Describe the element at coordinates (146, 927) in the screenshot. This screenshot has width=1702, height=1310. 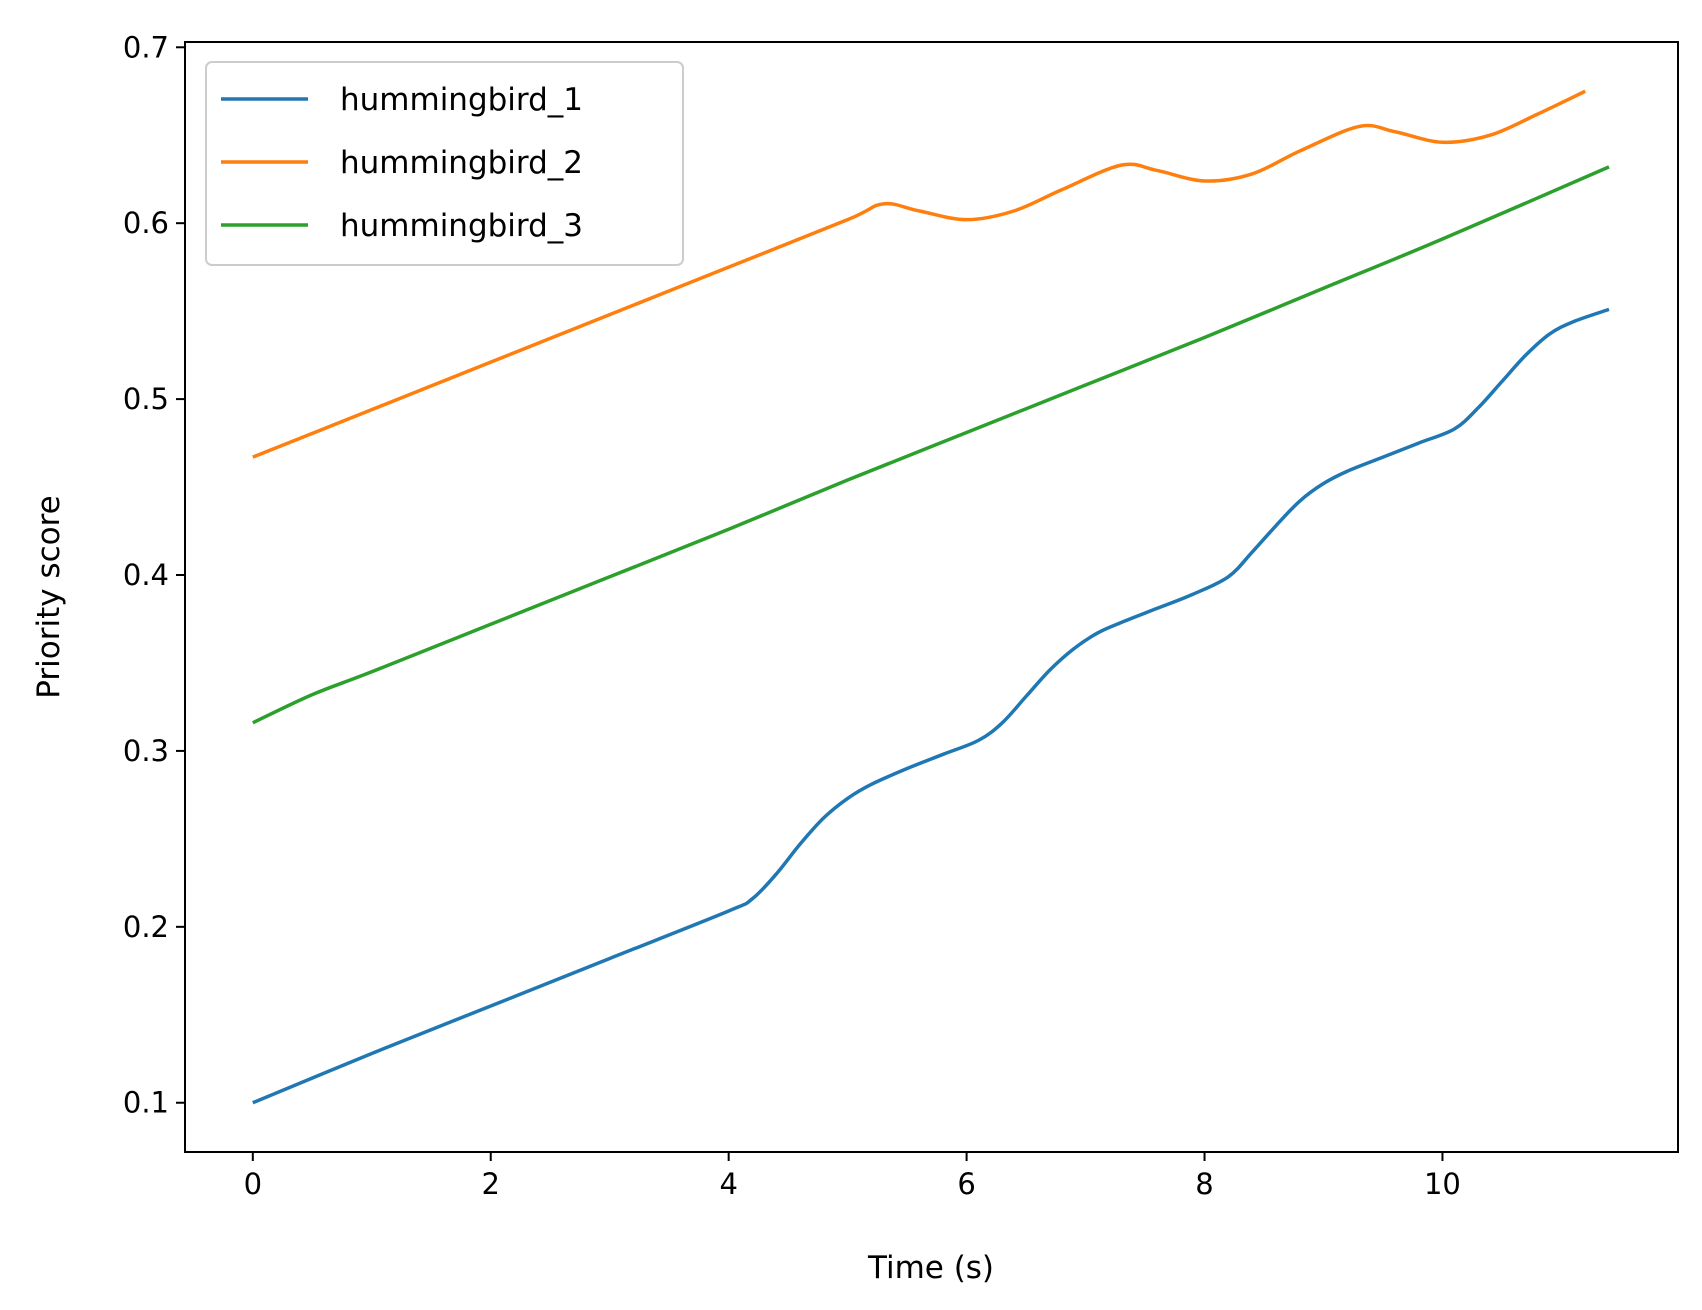
I see `y-tick-label: 0.2` at that location.